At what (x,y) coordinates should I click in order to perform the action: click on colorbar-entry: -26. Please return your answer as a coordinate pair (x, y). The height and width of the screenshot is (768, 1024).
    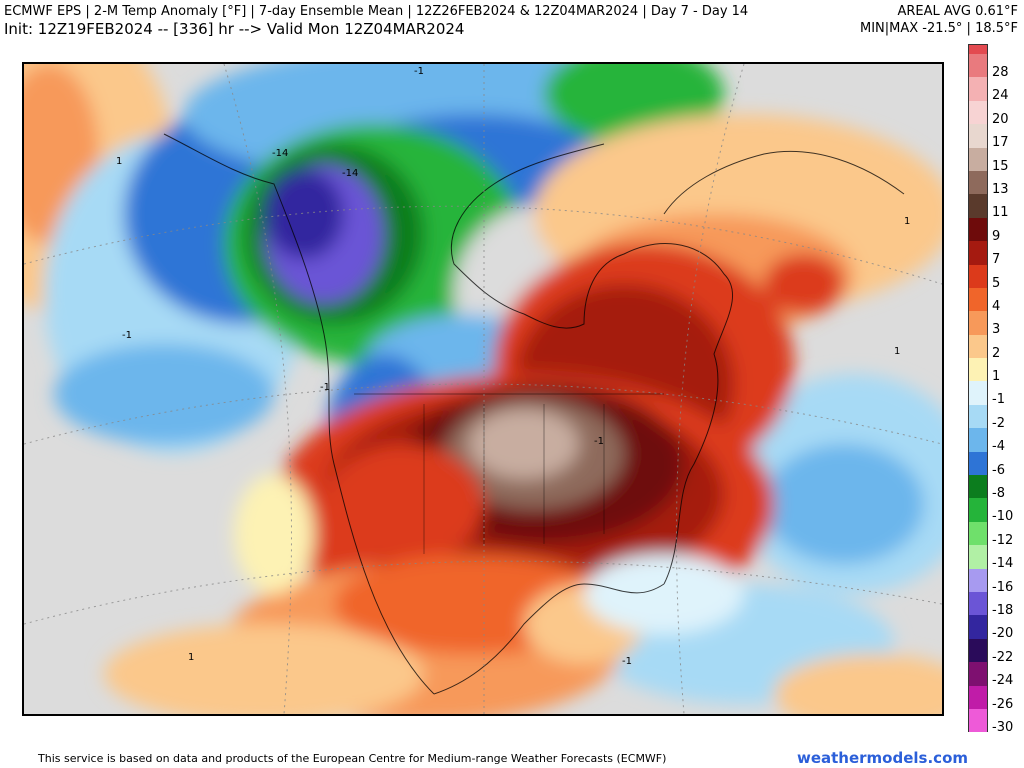
    Looking at the image, I should click on (993, 698).